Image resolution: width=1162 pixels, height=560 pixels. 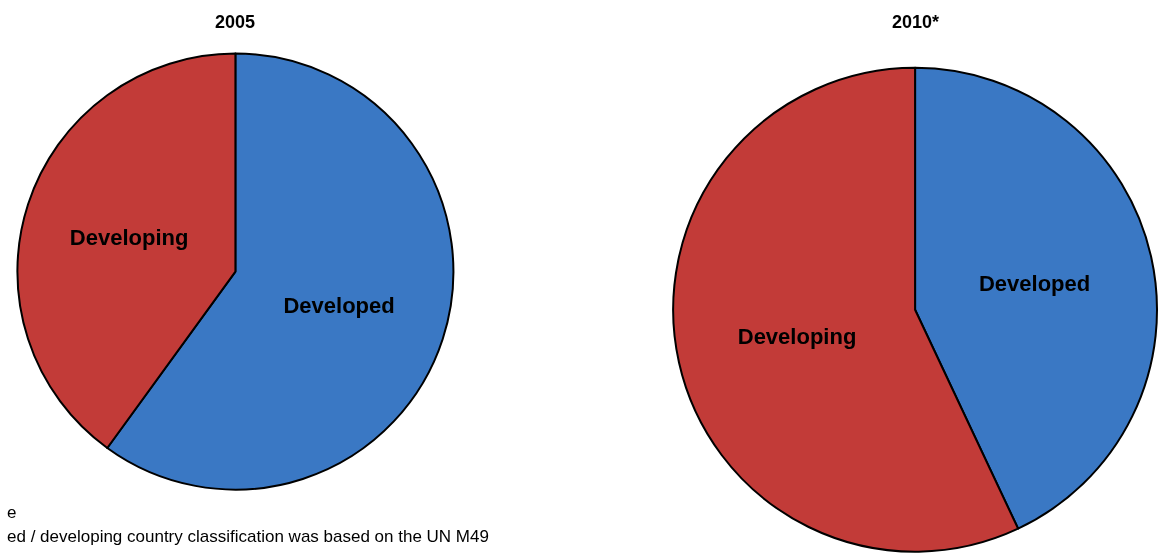 What do you see at coordinates (916, 22) in the screenshot?
I see `chart-title: 2010*` at bounding box center [916, 22].